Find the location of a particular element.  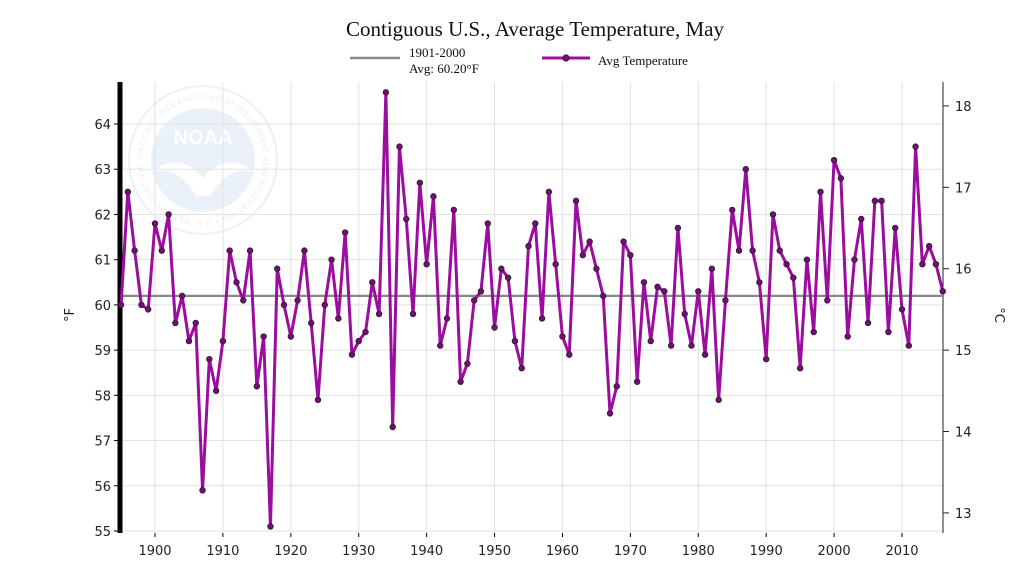

bottom-tick-label-2010: 2010 is located at coordinates (901, 551).